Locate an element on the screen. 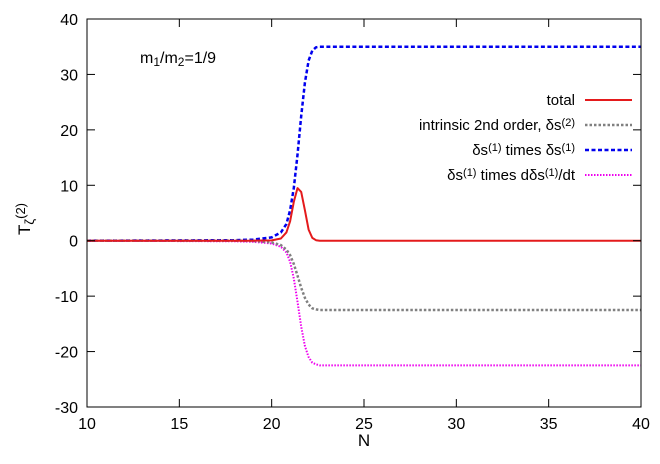  x-tick-label: 20 is located at coordinates (272, 424).